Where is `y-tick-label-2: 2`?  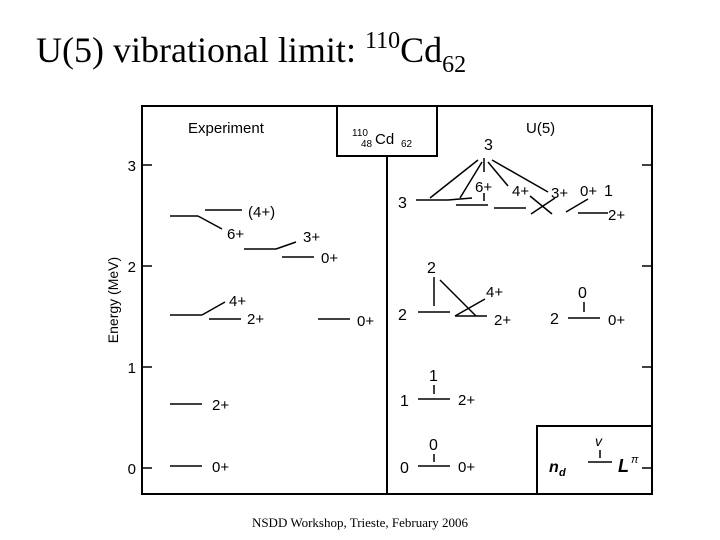
y-tick-label-2: 2 is located at coordinates (132, 267).